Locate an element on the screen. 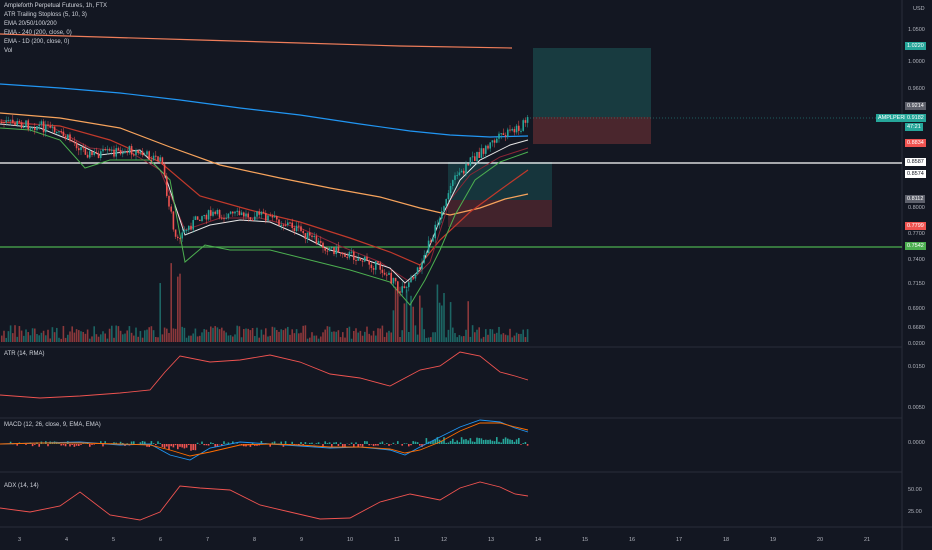 The height and width of the screenshot is (550, 932). legend-item: Vol is located at coordinates (8, 51).